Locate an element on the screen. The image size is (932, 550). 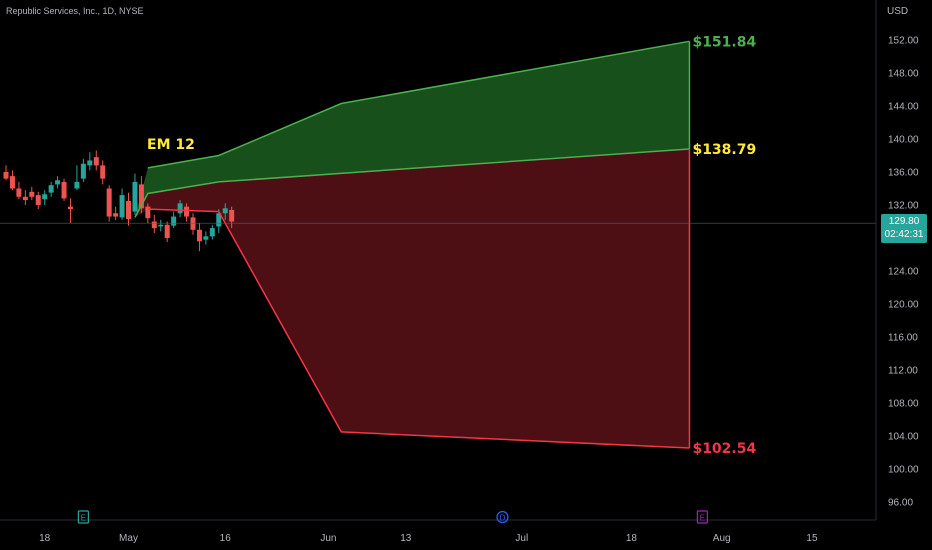
target-label: $102.54 is located at coordinates (724, 449).